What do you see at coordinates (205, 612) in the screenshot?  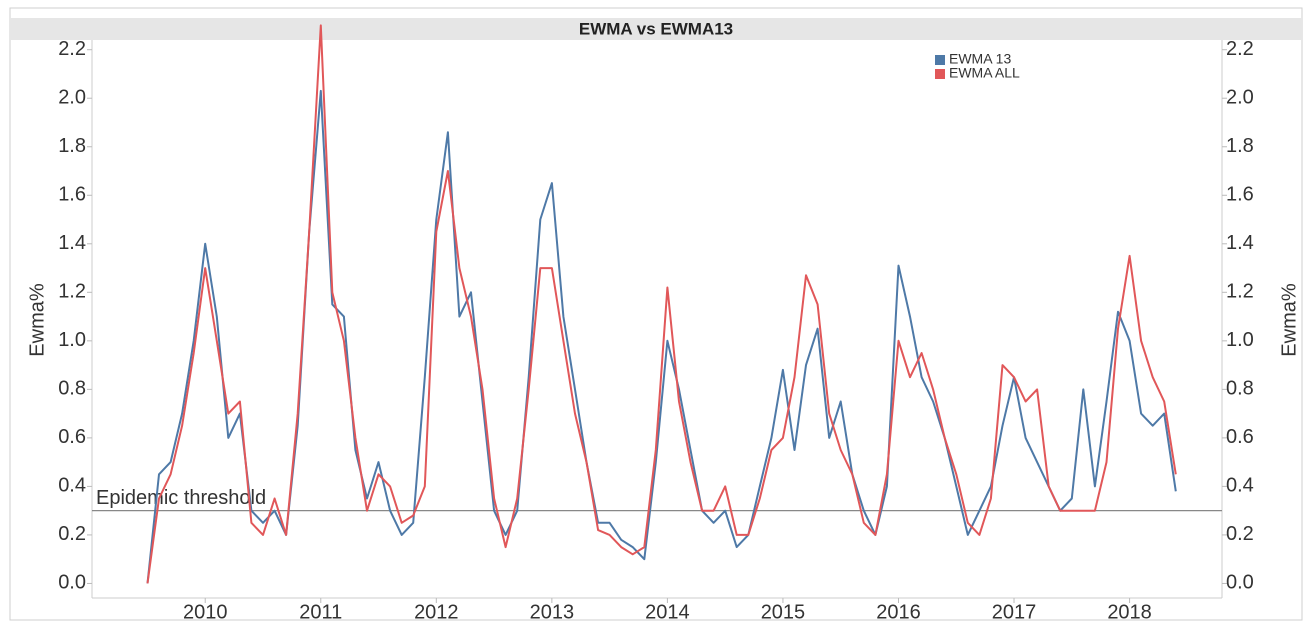 I see `x-tick-label: 2010` at bounding box center [205, 612].